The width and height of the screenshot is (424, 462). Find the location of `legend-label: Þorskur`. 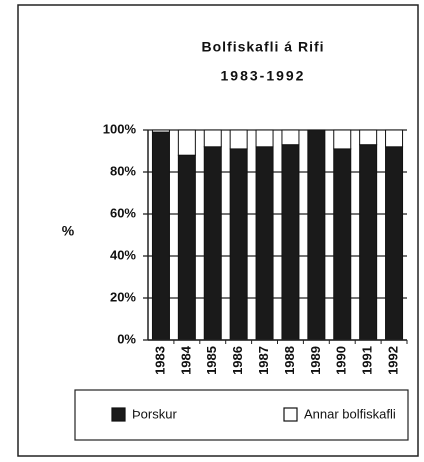

legend-label: Þorskur is located at coordinates (154, 413).